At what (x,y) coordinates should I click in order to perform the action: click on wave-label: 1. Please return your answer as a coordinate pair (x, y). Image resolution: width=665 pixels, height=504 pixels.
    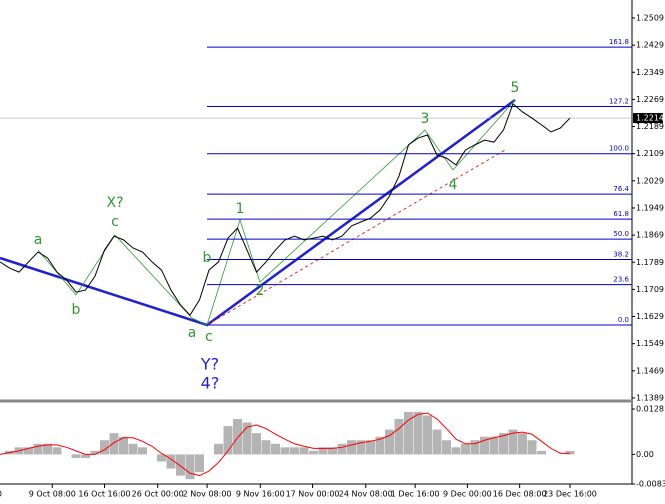
    Looking at the image, I should click on (240, 209).